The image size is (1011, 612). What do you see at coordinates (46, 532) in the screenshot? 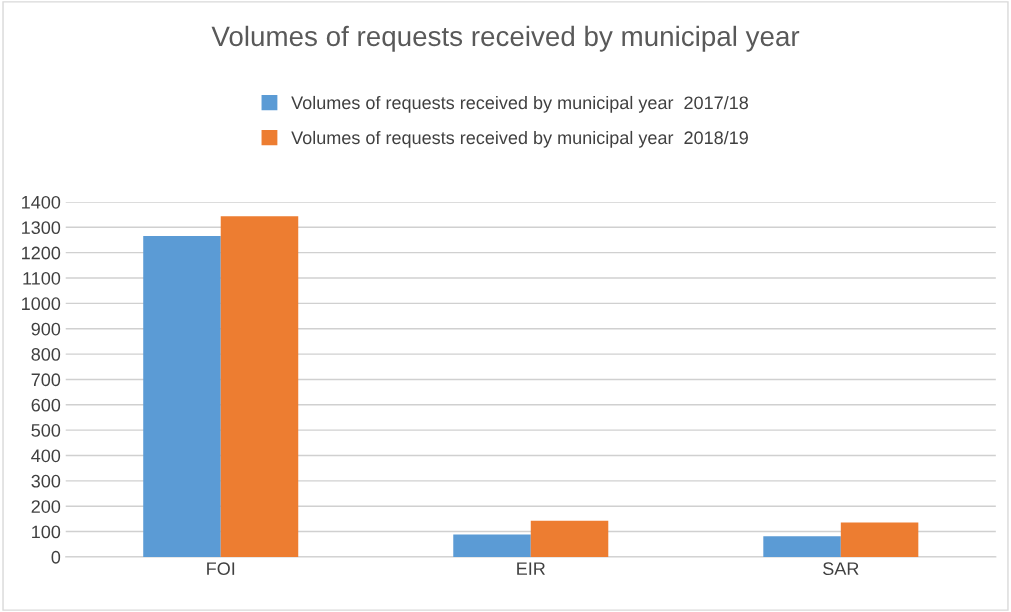
I see `y-tick-label: 100` at bounding box center [46, 532].